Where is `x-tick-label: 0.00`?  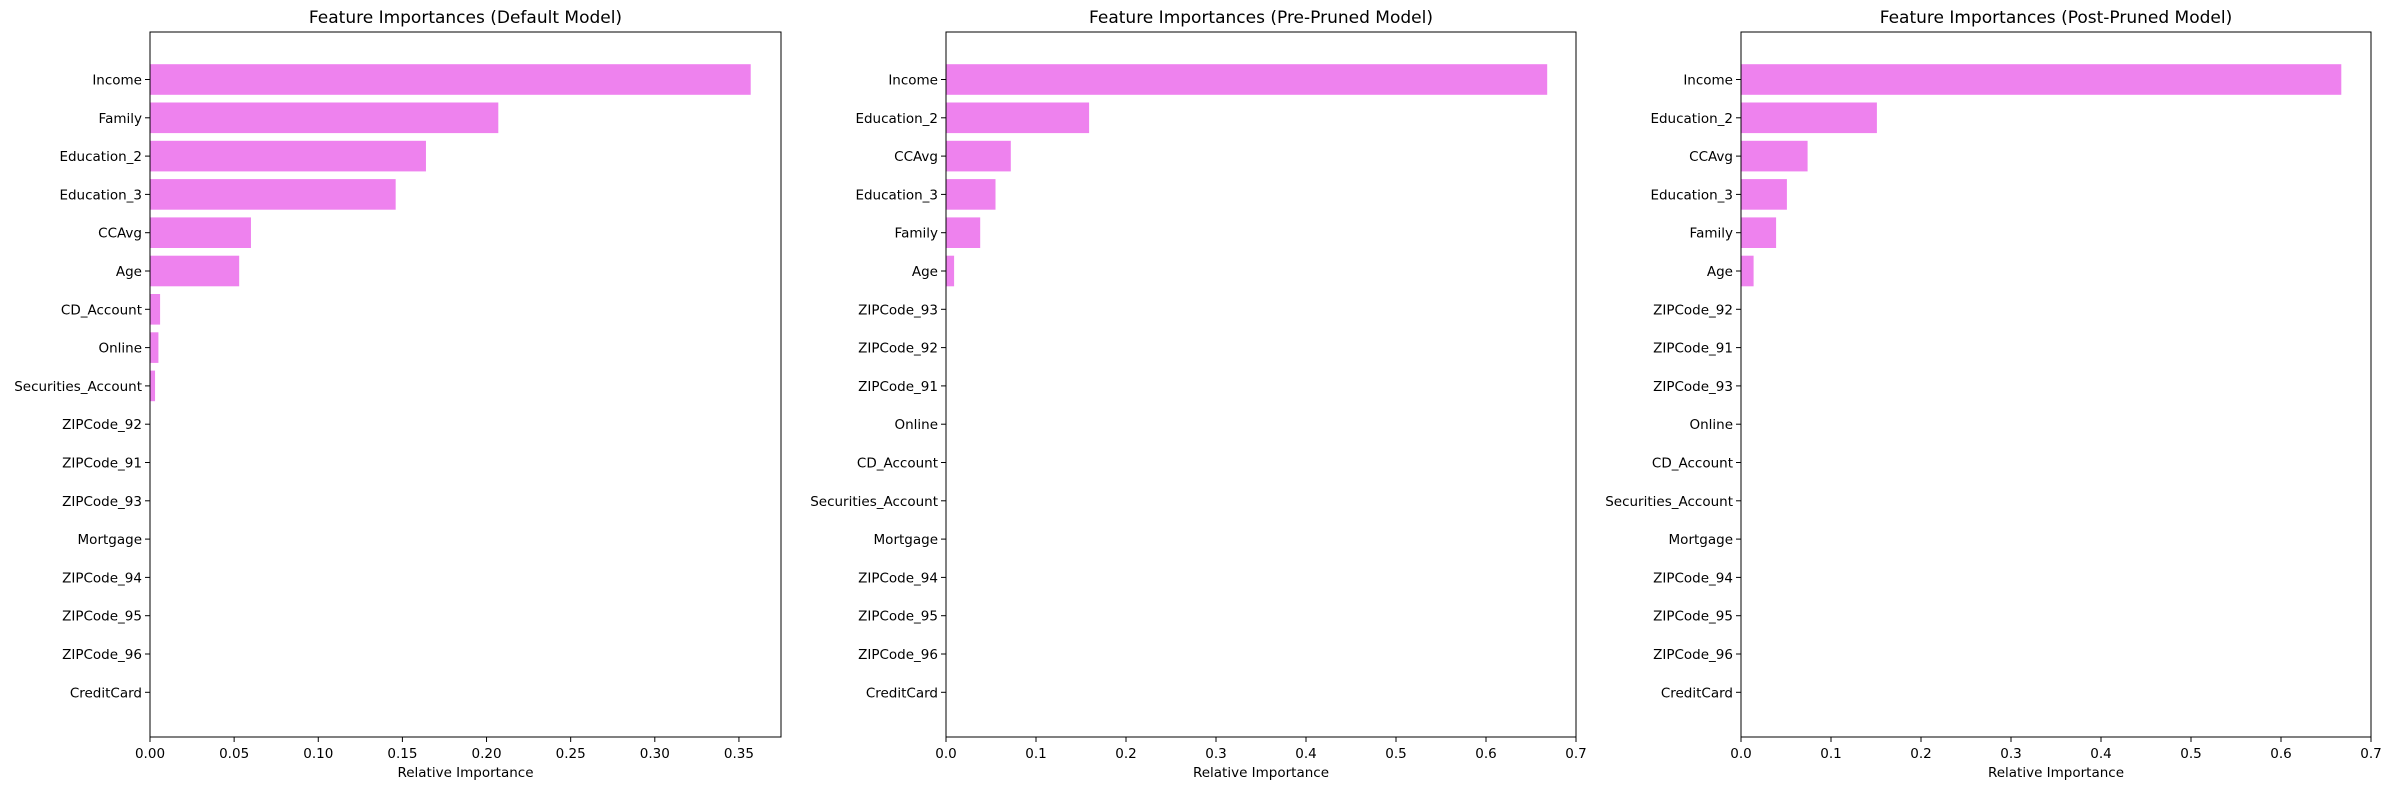 x-tick-label: 0.00 is located at coordinates (150, 754).